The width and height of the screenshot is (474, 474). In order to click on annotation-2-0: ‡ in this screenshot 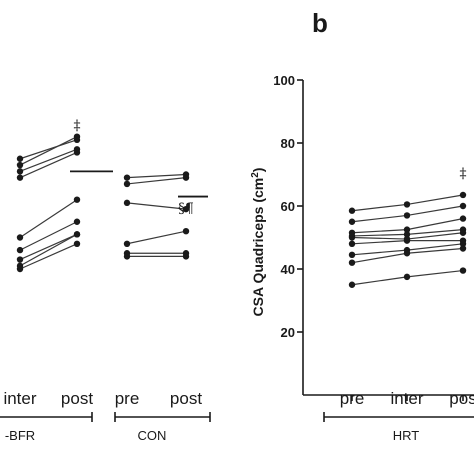, I will do `click(463, 174)`.